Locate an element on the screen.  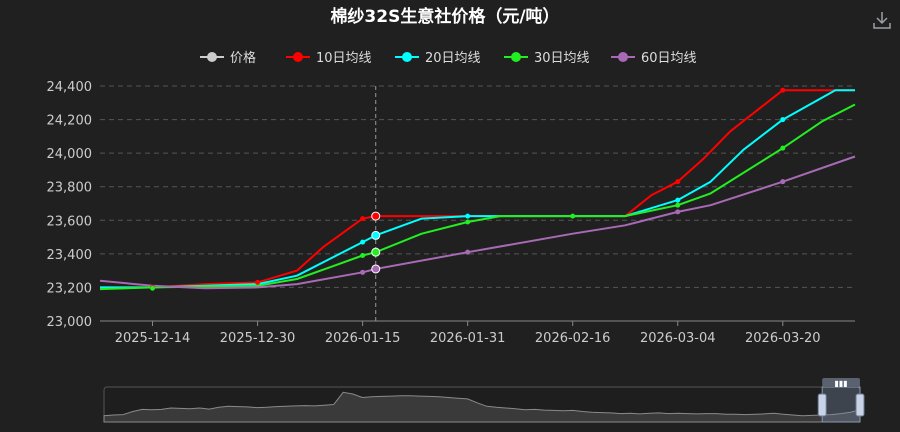
x-tick-label: 2026-03-20 is located at coordinates (783, 338).